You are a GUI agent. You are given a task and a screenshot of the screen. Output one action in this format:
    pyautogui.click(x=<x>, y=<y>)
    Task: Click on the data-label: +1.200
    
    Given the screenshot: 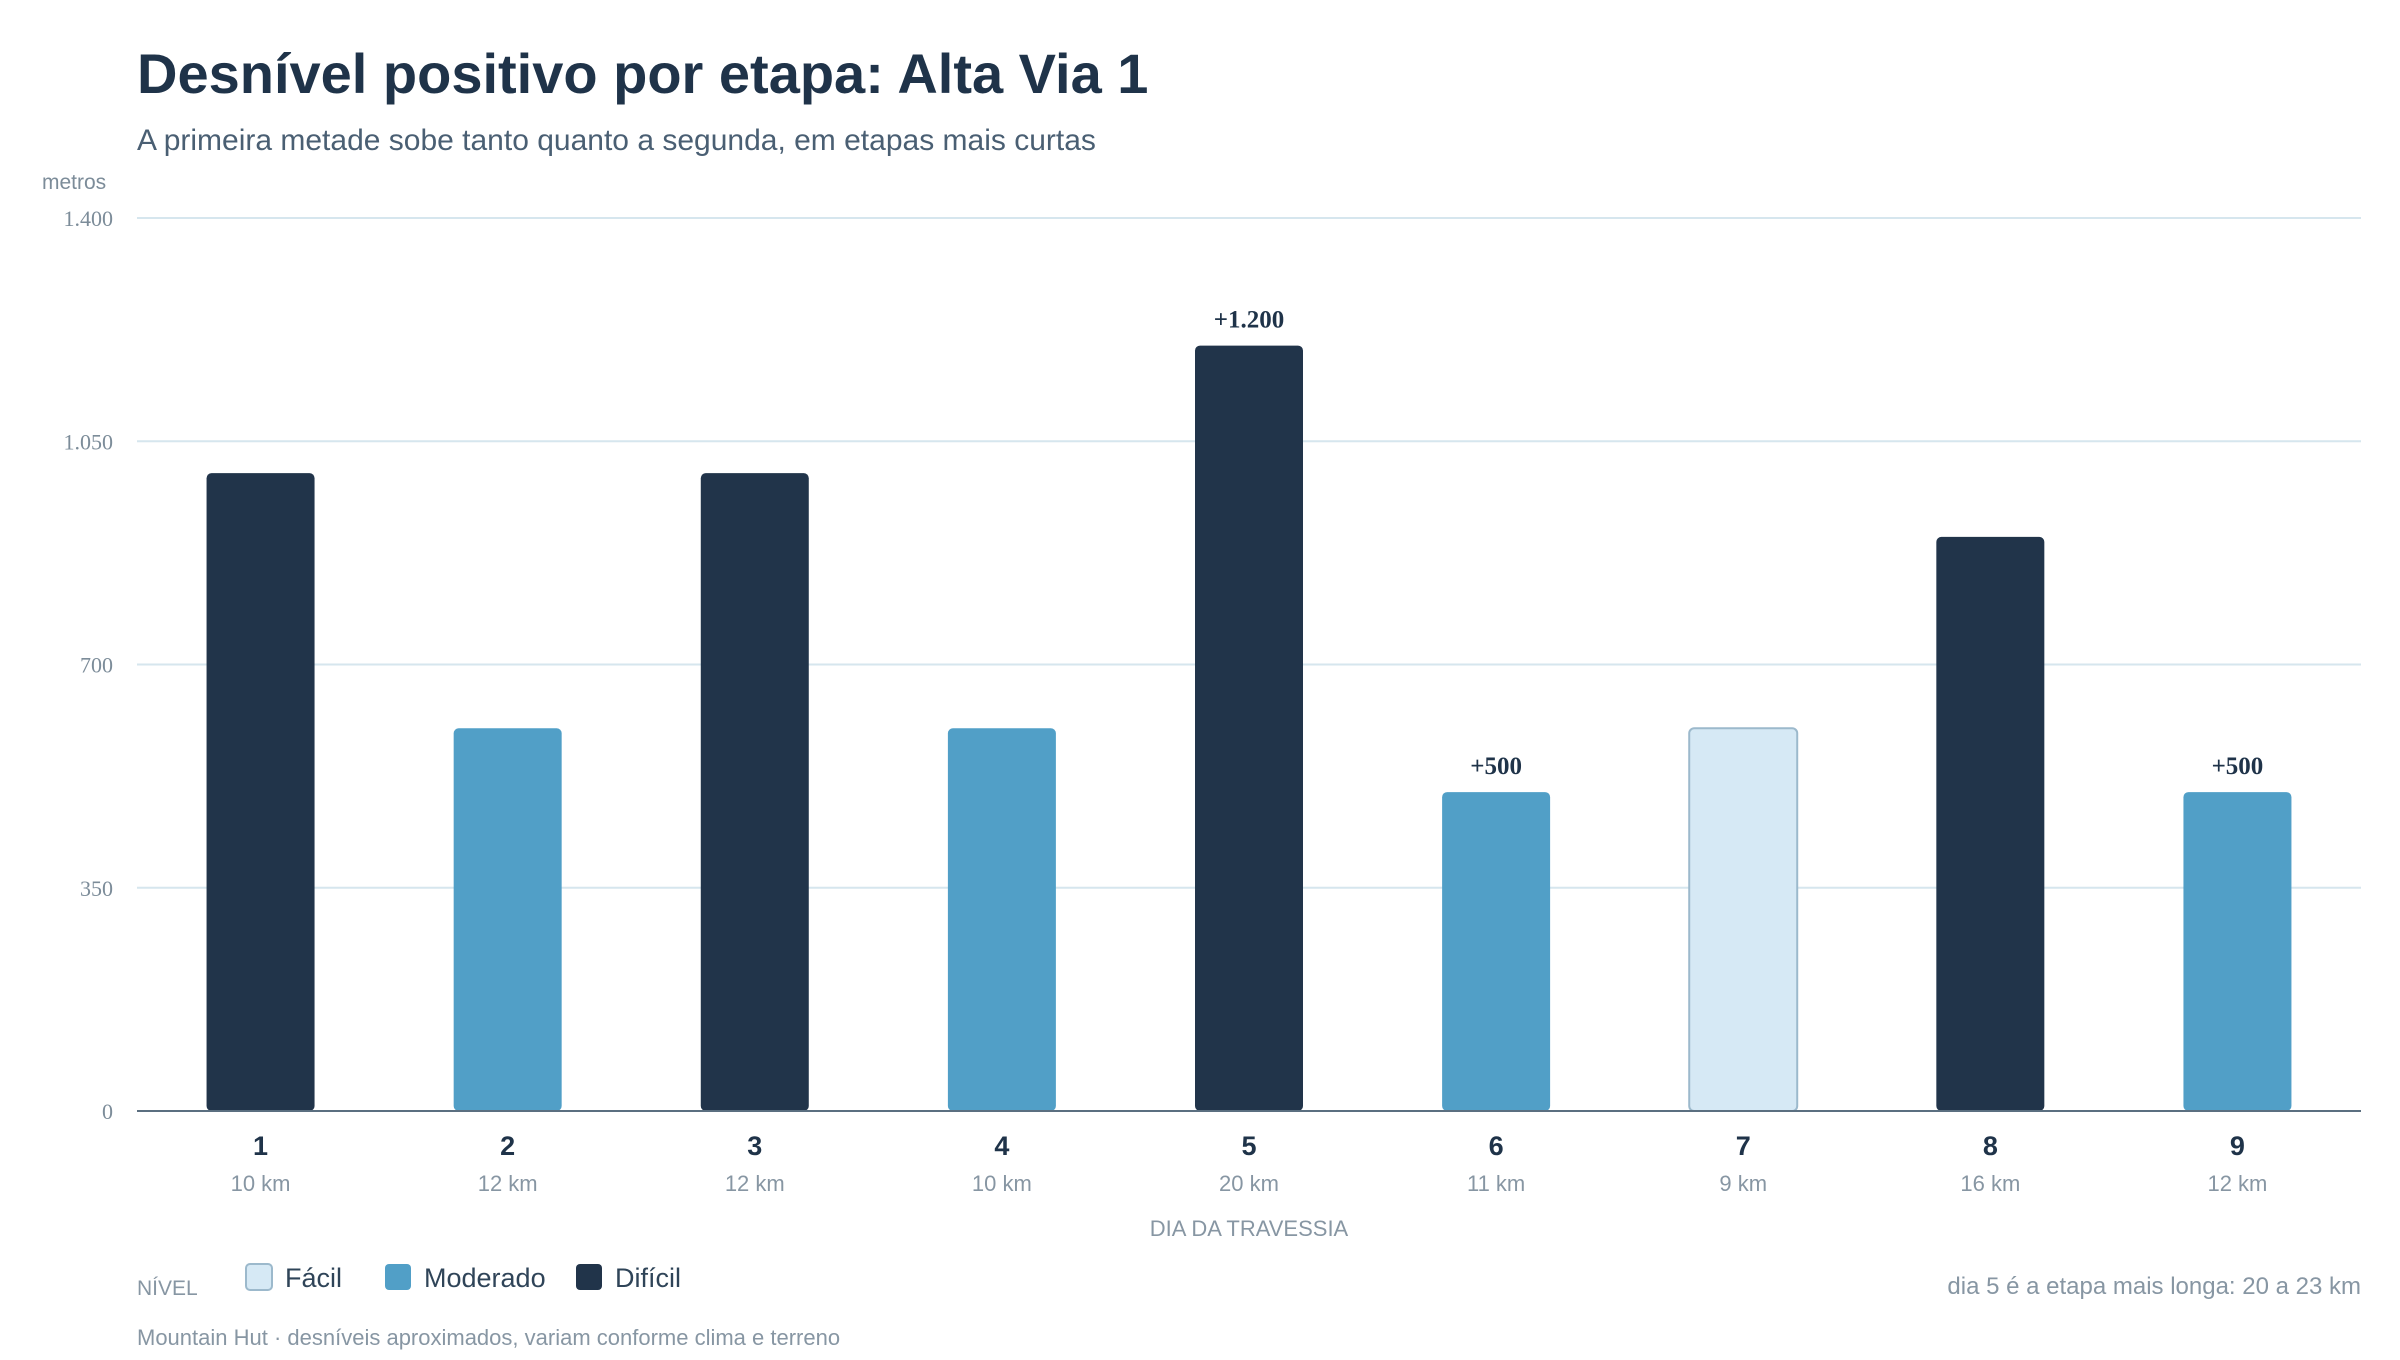 What is the action you would take?
    pyautogui.click(x=1249, y=320)
    